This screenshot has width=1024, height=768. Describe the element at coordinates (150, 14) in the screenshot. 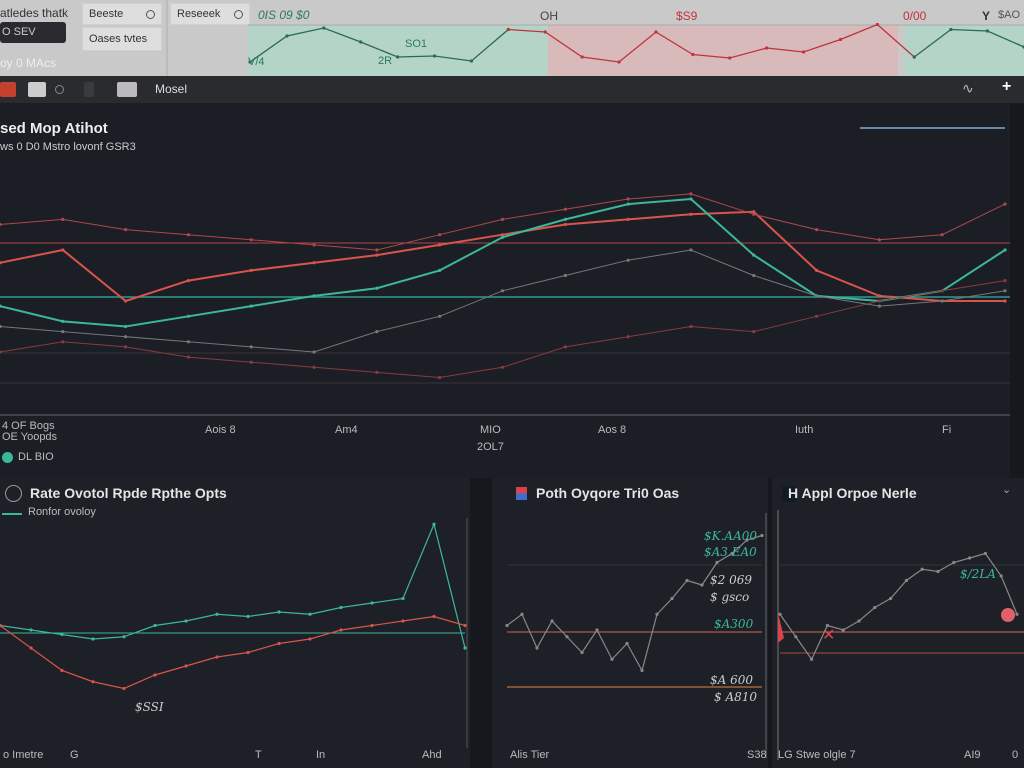

I see `search-icon` at that location.